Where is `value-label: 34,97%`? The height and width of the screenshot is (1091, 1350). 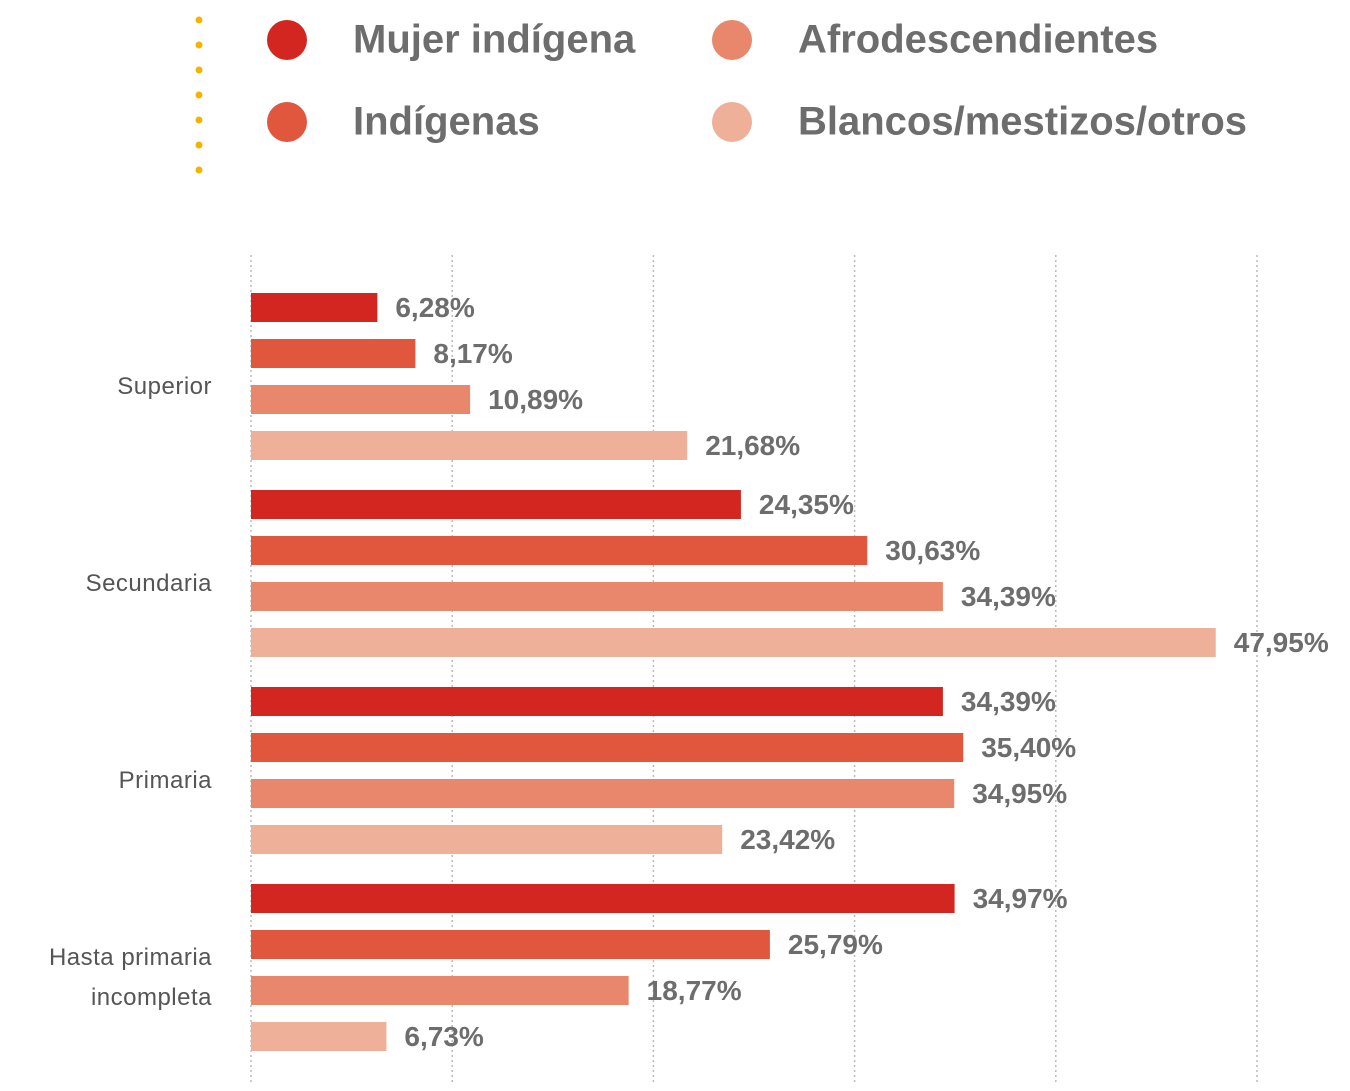
value-label: 34,97% is located at coordinates (1020, 898).